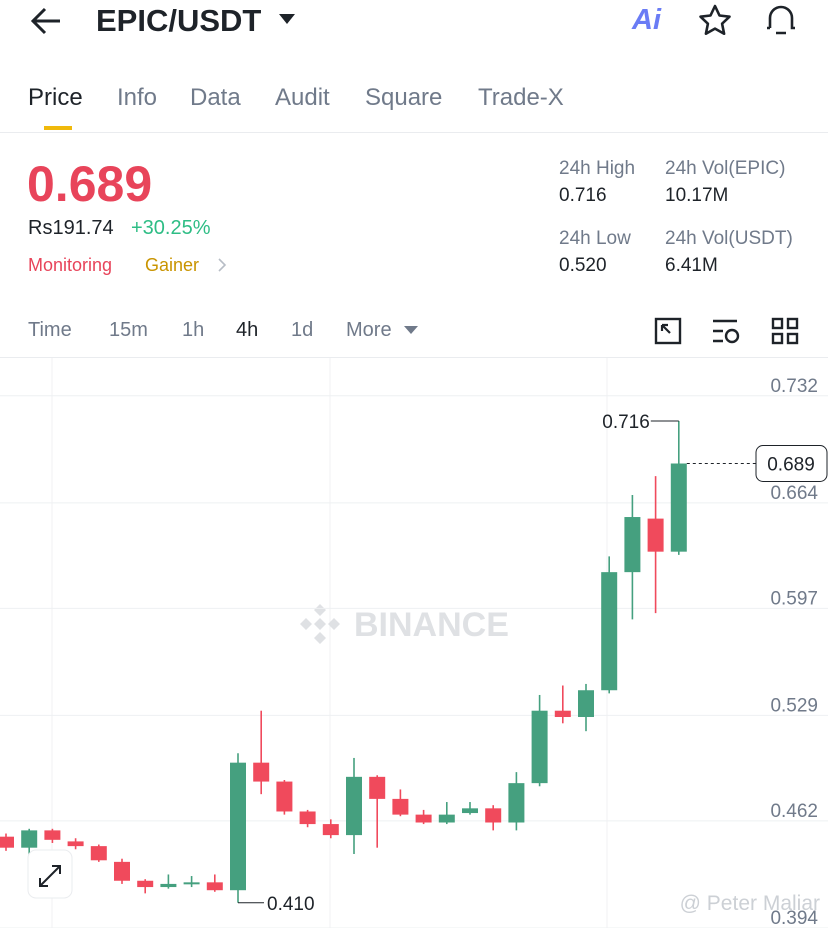 Image resolution: width=828 pixels, height=928 pixels. I want to click on bell-icon, so click(781, 20).